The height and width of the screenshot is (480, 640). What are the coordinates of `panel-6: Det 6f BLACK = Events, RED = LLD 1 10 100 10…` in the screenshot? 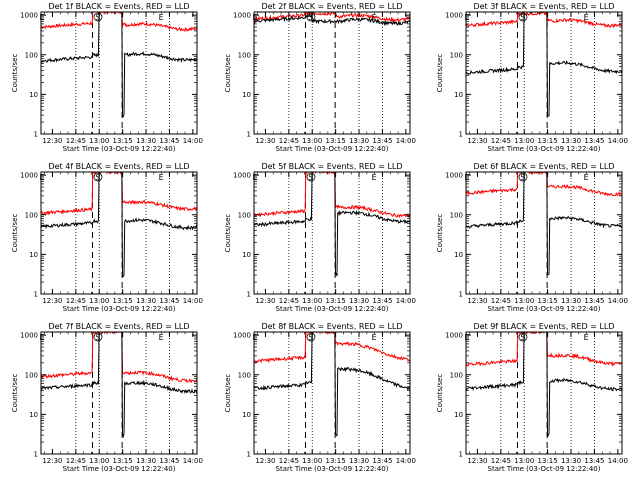 It's located at (532, 237).